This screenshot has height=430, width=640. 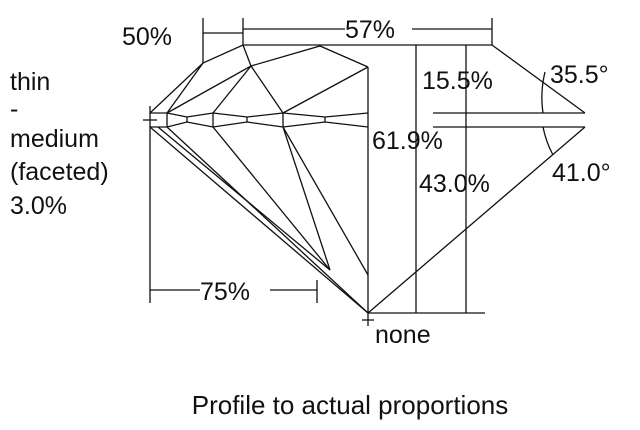 What do you see at coordinates (30, 82) in the screenshot?
I see `girdle-label-1: thin` at bounding box center [30, 82].